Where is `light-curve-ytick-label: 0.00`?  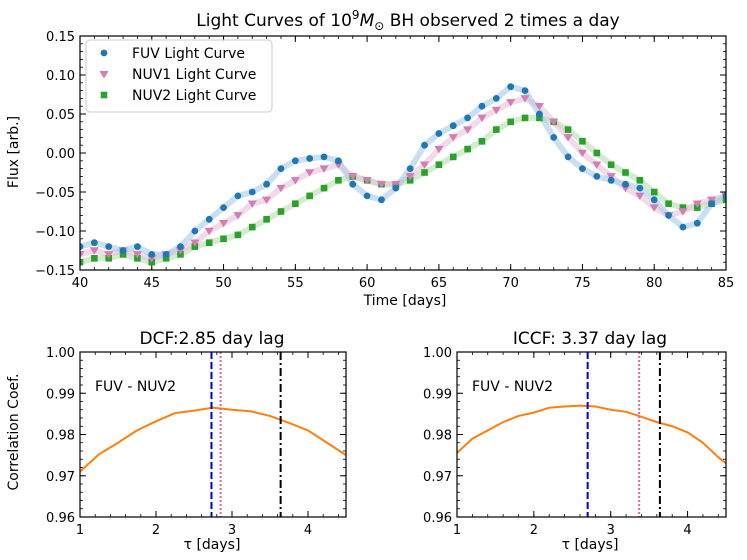
light-curve-ytick-label: 0.00 is located at coordinates (60, 154).